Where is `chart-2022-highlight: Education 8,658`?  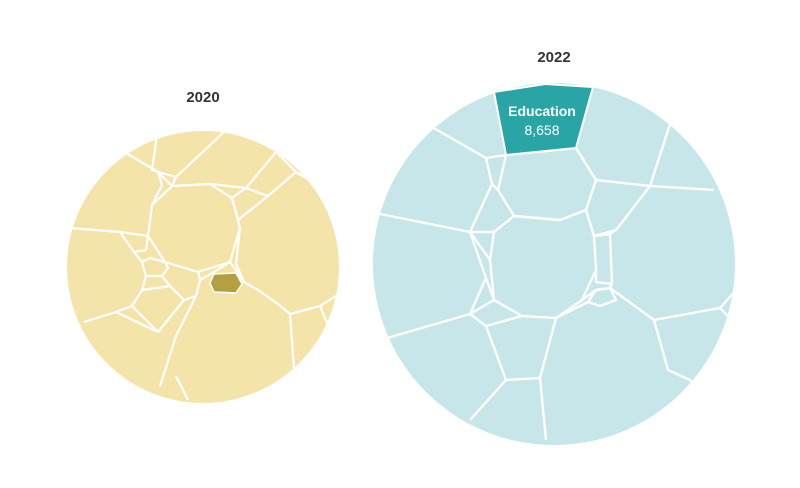 chart-2022-highlight: Education 8,658 is located at coordinates (543, 119).